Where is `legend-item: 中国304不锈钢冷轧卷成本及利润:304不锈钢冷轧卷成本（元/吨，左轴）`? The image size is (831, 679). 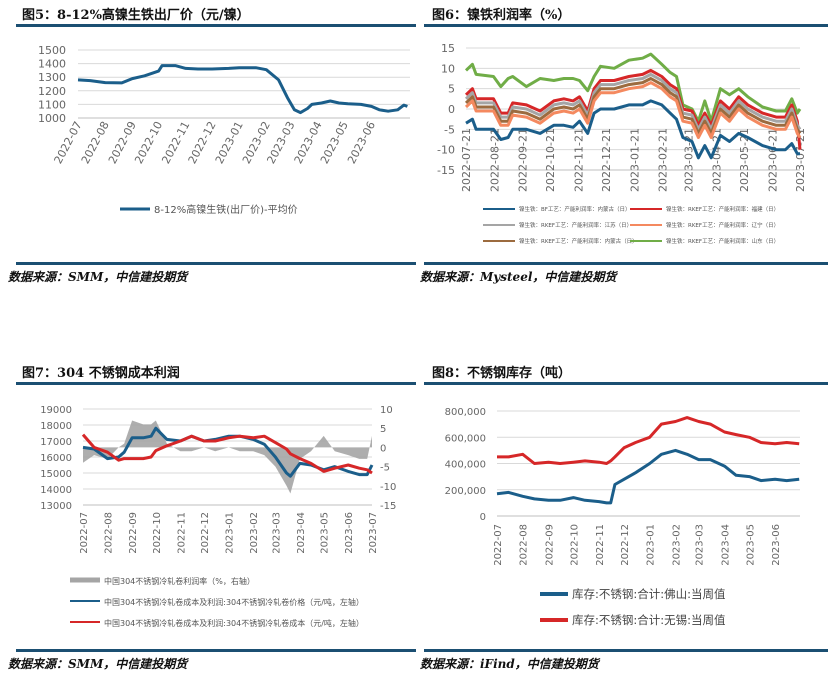
legend-item: 中国304不锈钢冷轧卷成本及利润:304不锈钢冷轧卷成本（元/吨，左轴） is located at coordinates (217, 623).